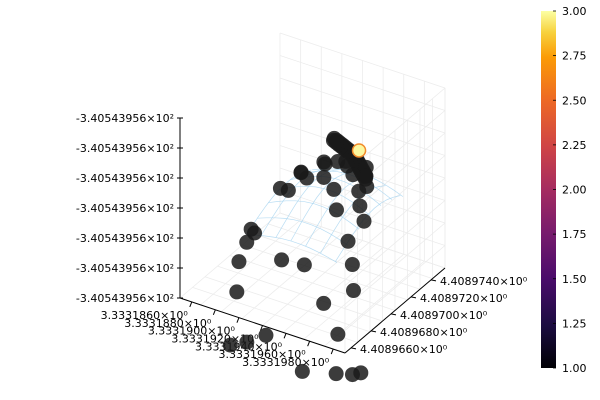 The height and width of the screenshot is (400, 600). Describe the element at coordinates (574, 234) in the screenshot. I see `colorbar-tick-label: 1.75` at that location.